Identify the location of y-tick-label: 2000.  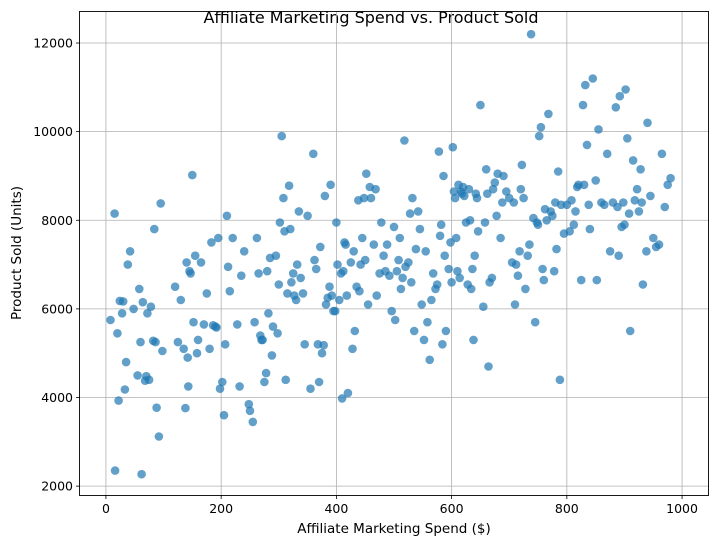
(57, 486).